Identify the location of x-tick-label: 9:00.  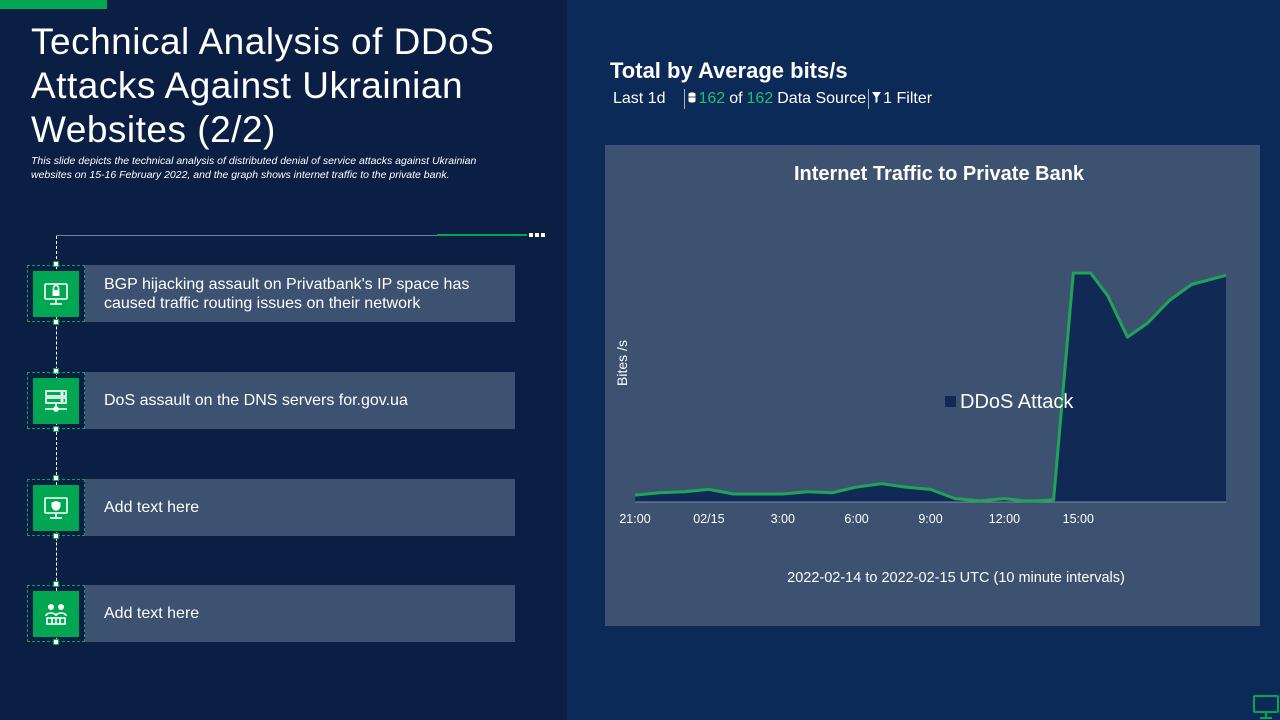
(930, 519).